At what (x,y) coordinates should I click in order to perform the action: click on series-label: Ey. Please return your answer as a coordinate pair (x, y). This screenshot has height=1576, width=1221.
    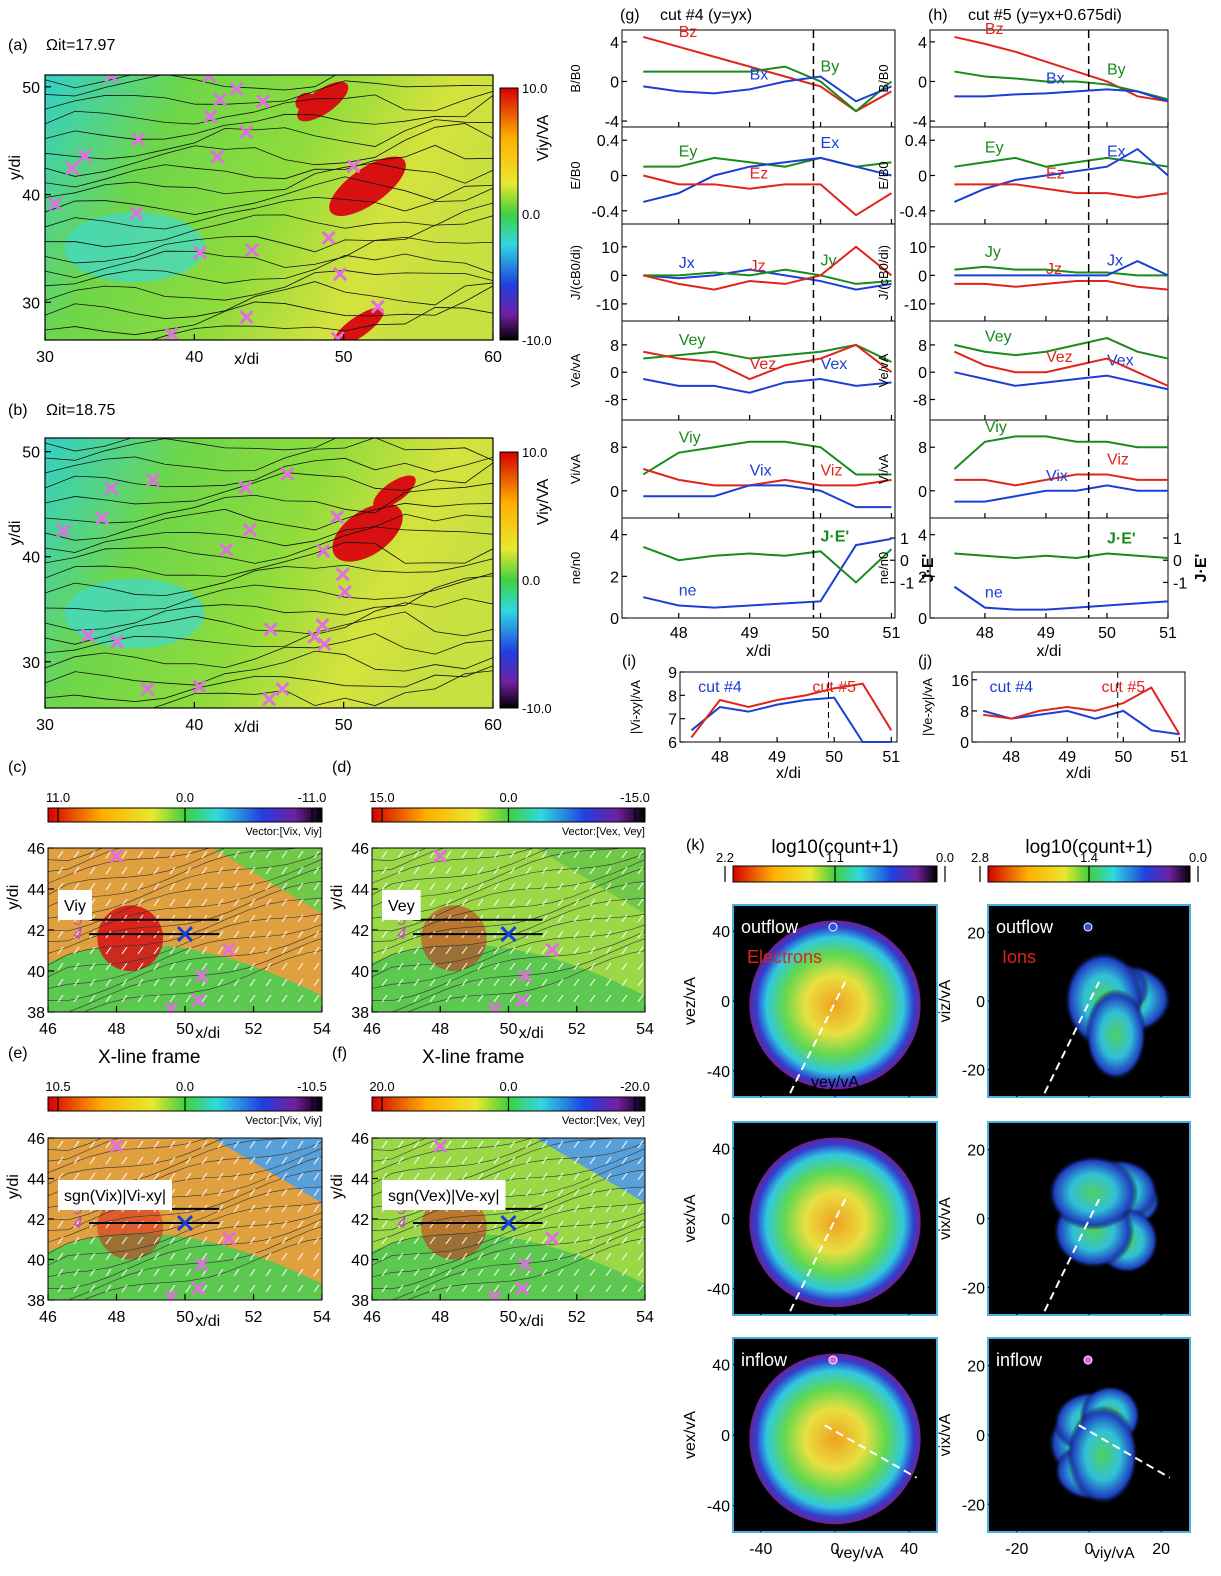
    Looking at the image, I should click on (994, 147).